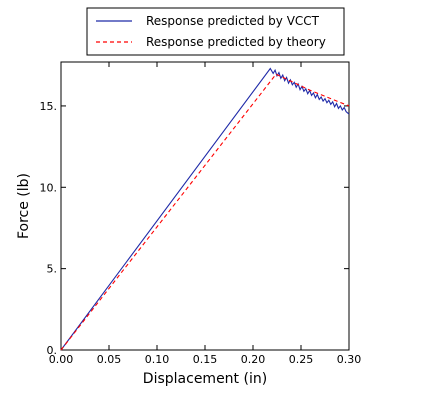 The width and height of the screenshot is (432, 401). What do you see at coordinates (301, 359) in the screenshot?
I see `x-tick-label: 0.25` at bounding box center [301, 359].